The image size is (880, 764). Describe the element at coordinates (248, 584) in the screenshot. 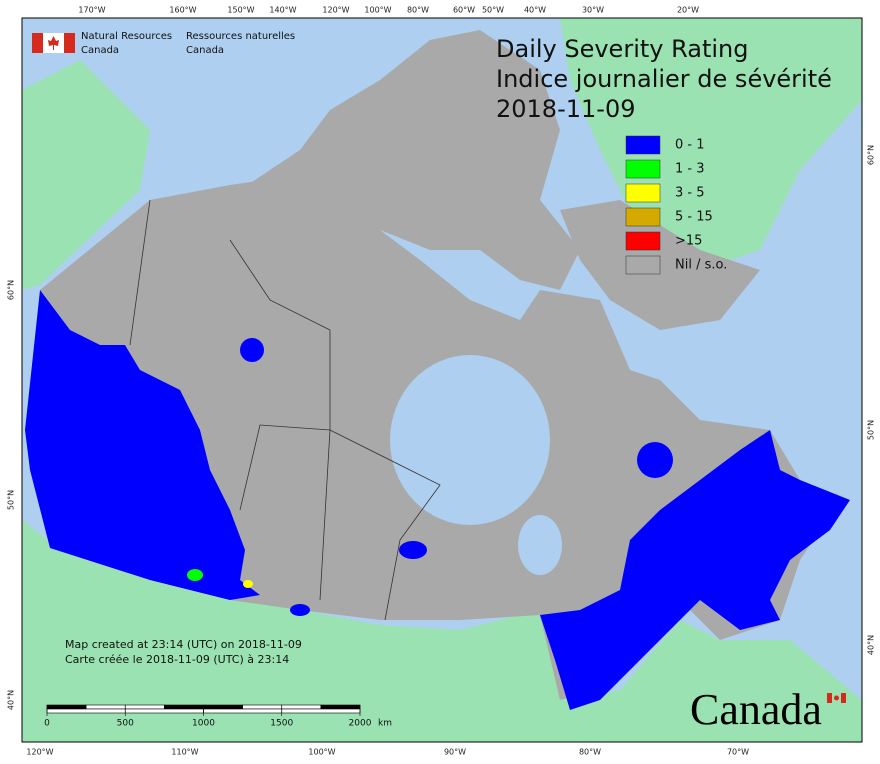

I see `rating-patch-yellow` at that location.